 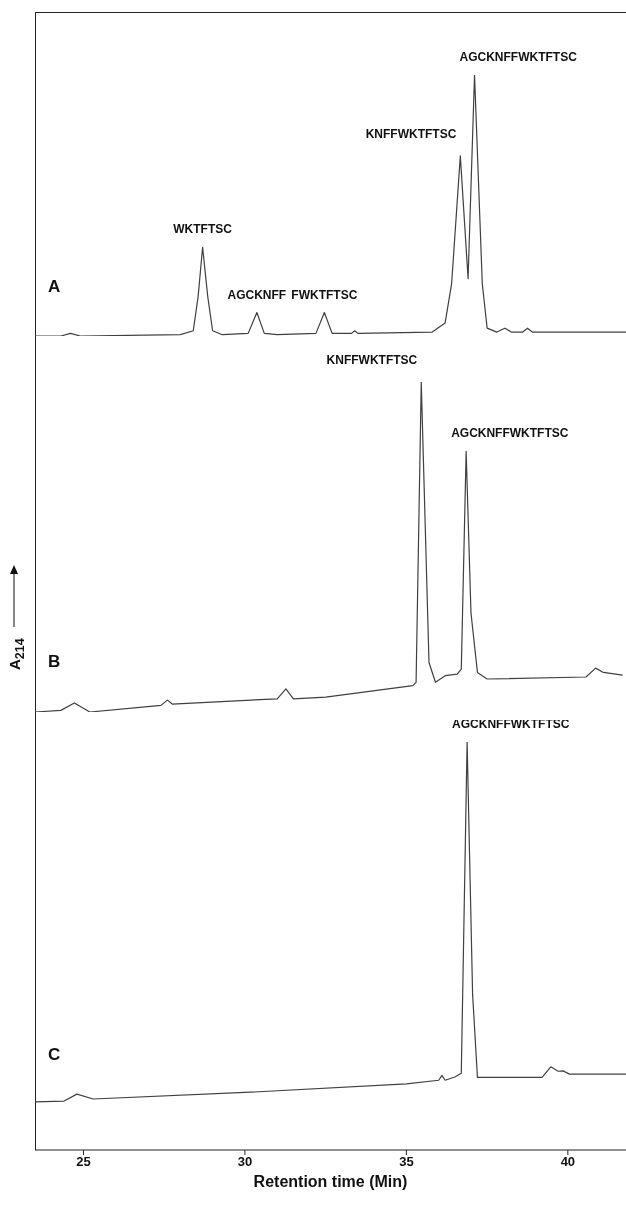 I want to click on annotation: WKTFTSC, so click(x=203, y=229).